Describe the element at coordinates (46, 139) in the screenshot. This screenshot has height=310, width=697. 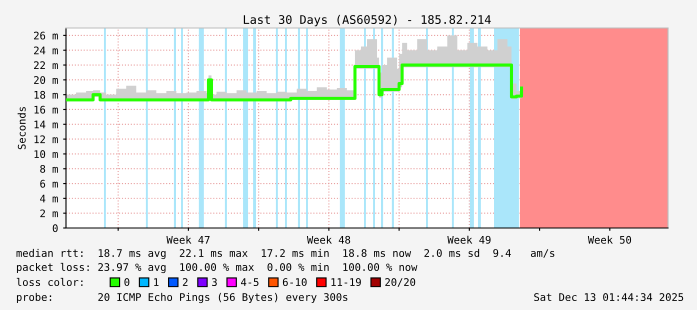
I see `y-tick-label: 12 m` at that location.